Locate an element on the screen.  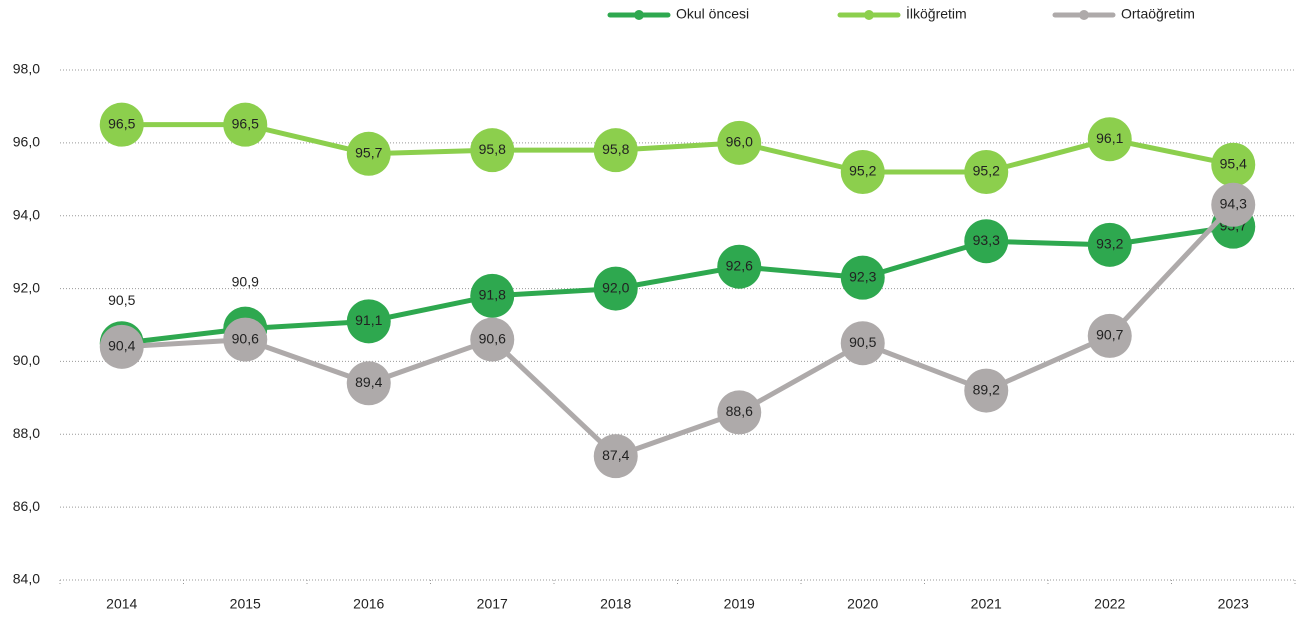
data-label: 88,6 is located at coordinates (739, 411).